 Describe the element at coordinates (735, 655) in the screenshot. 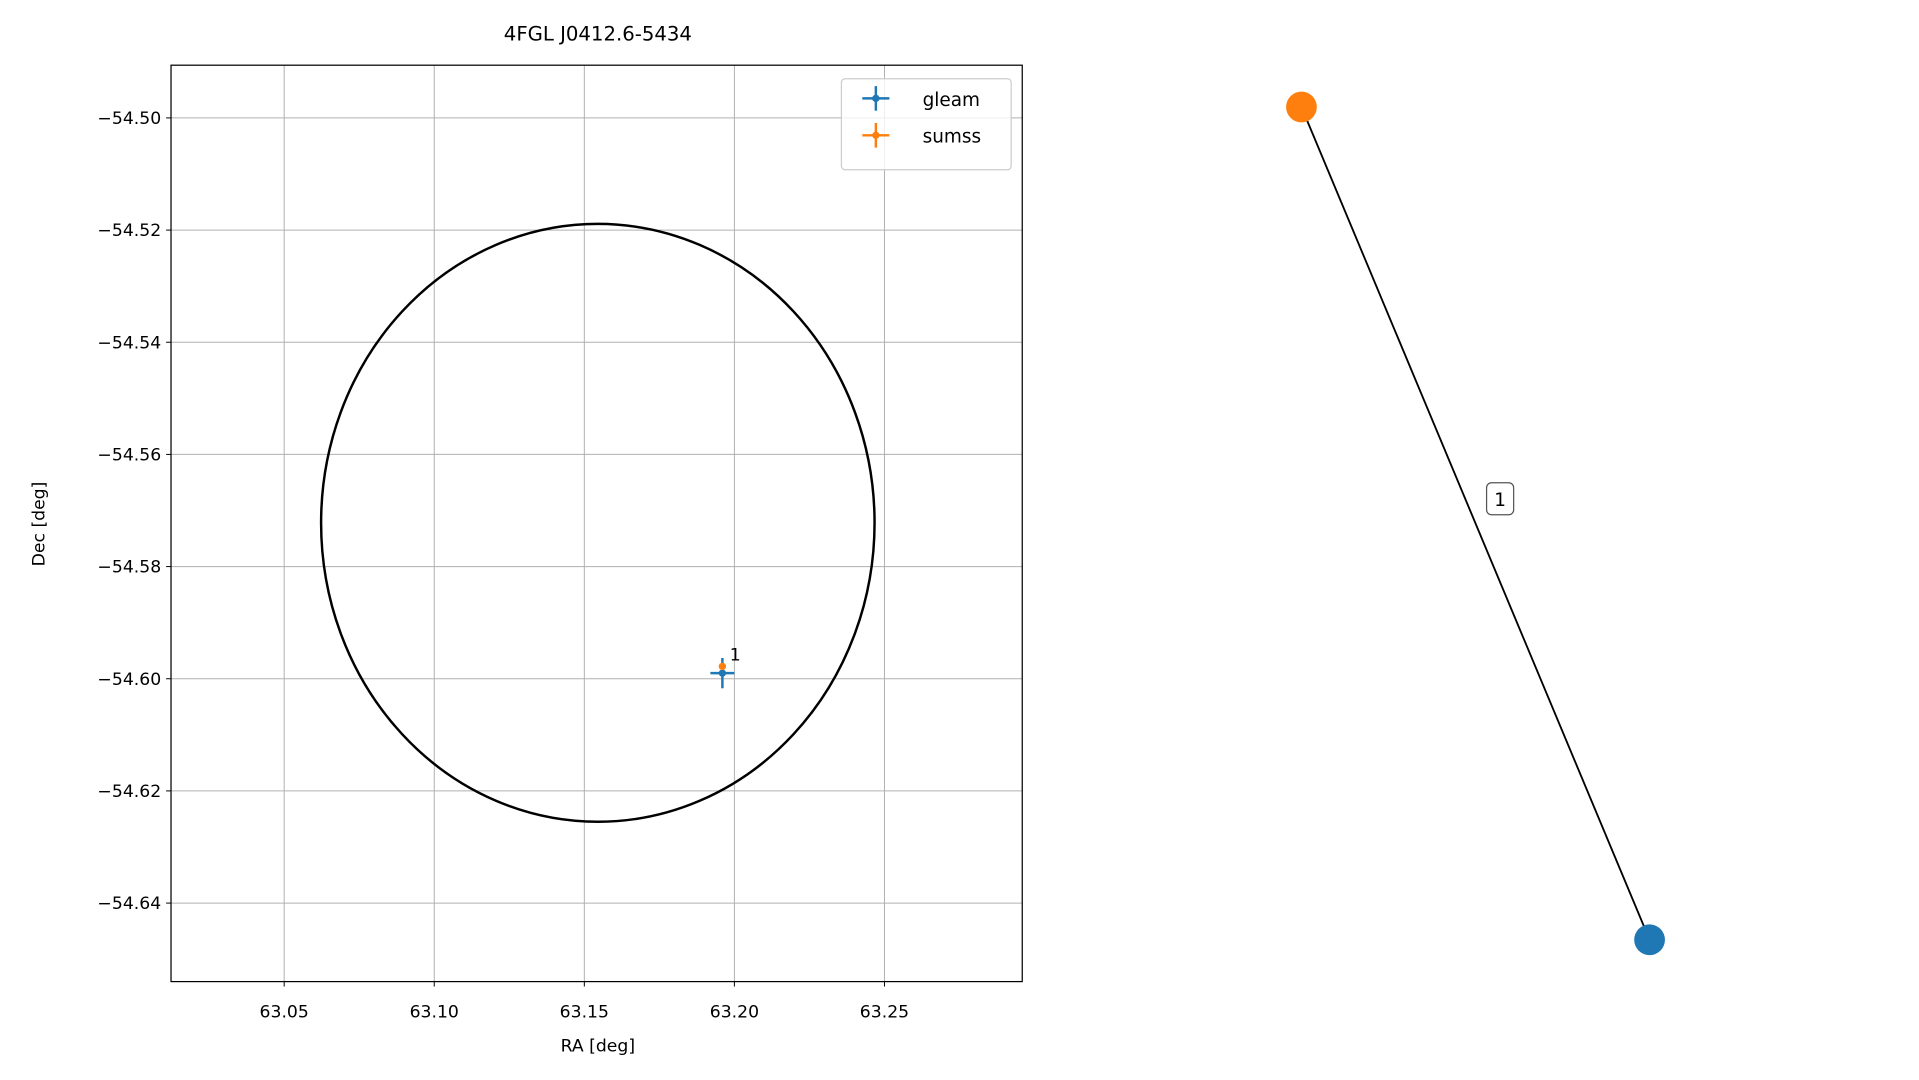

I see `point-label: 1` at that location.